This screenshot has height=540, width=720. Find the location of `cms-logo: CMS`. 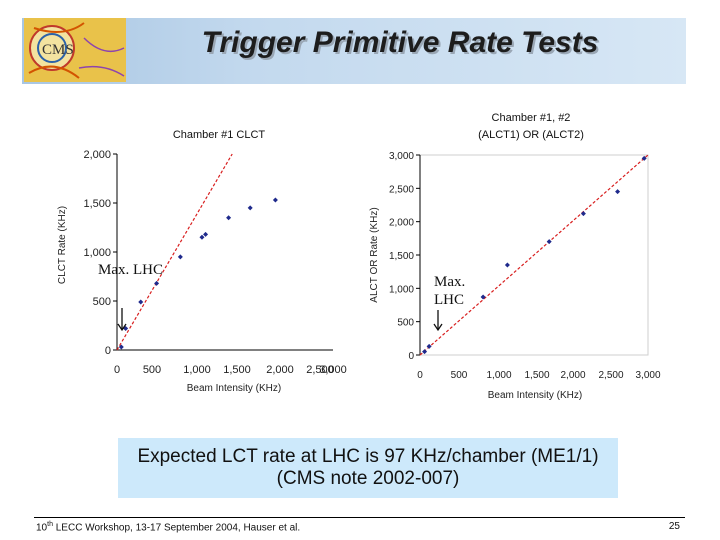

cms-logo: CMS is located at coordinates (75, 50).